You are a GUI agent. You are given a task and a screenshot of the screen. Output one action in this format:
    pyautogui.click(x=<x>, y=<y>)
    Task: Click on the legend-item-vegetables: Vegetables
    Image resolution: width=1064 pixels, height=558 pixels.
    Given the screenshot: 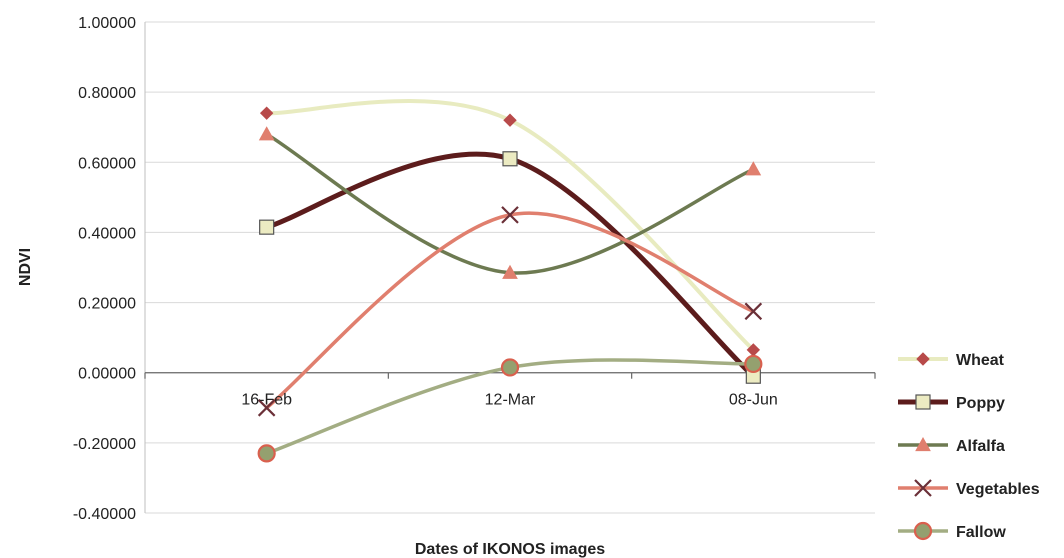 What is the action you would take?
    pyautogui.click(x=969, y=488)
    